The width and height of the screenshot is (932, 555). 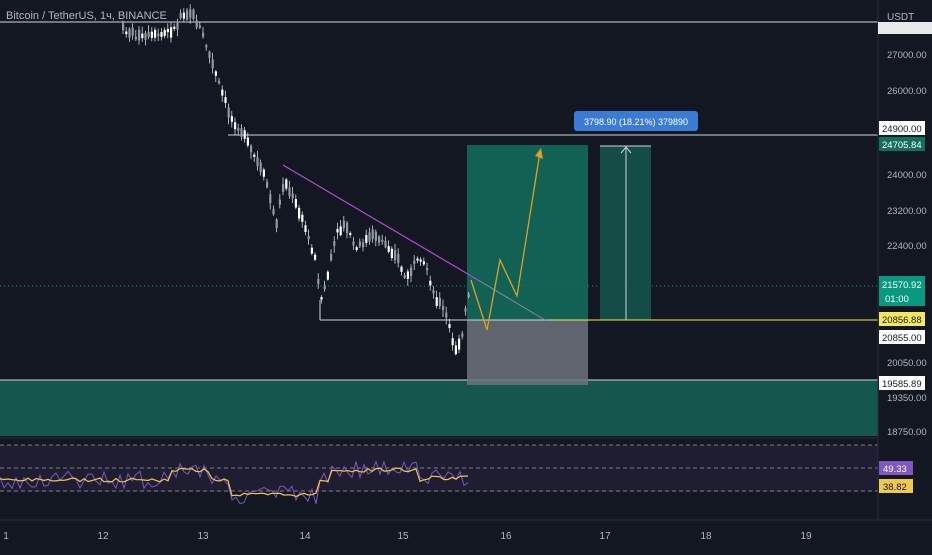 What do you see at coordinates (902, 320) in the screenshot?
I see `support-price-label: 20856.88` at bounding box center [902, 320].